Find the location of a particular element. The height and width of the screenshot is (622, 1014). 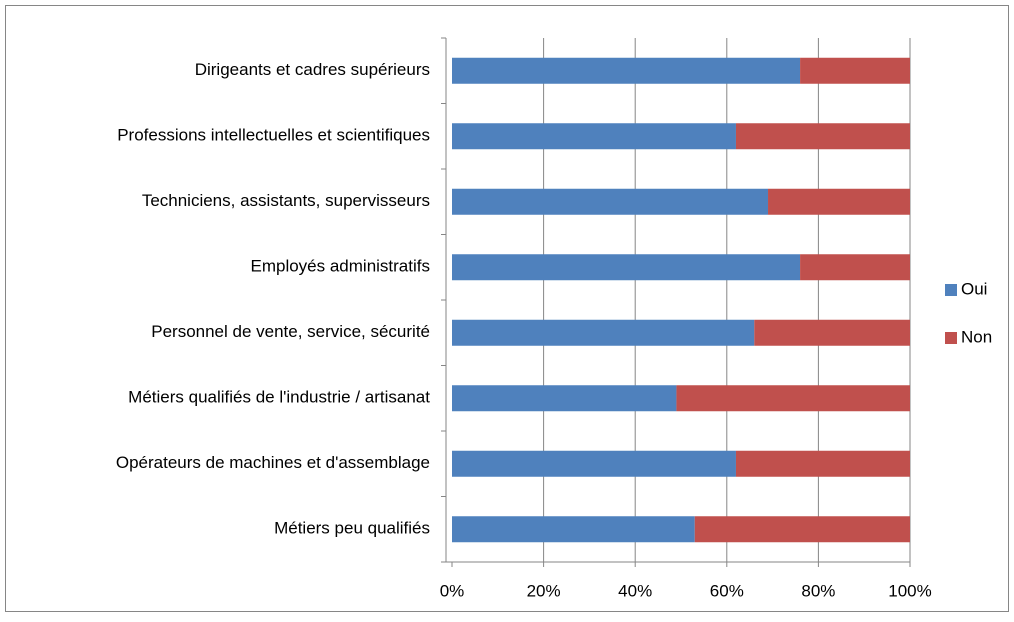

x-tick-label: 100% is located at coordinates (909, 590).